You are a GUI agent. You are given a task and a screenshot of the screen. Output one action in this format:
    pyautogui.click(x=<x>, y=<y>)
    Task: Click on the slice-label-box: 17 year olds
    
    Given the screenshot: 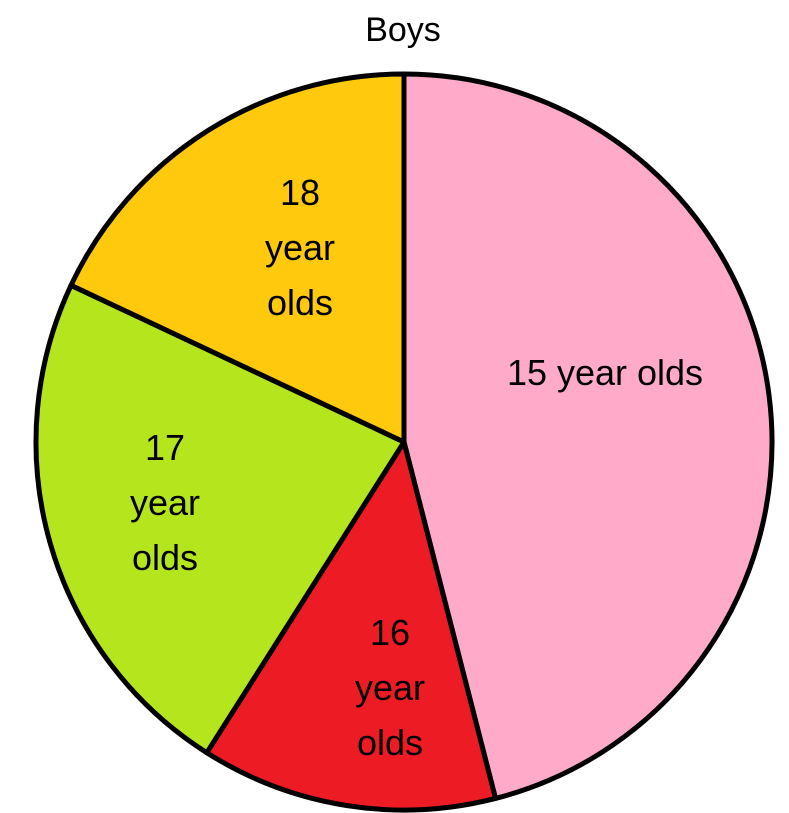 What is the action you would take?
    pyautogui.click(x=165, y=502)
    